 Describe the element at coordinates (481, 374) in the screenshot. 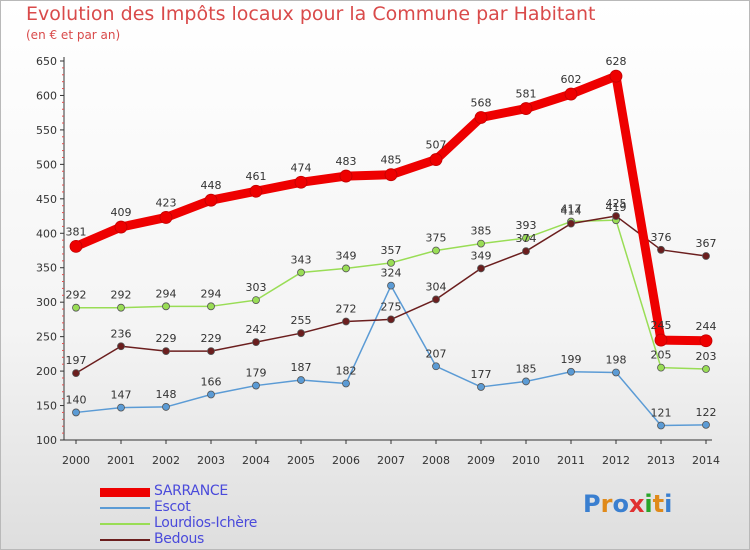

I see `data-label: 177` at that location.